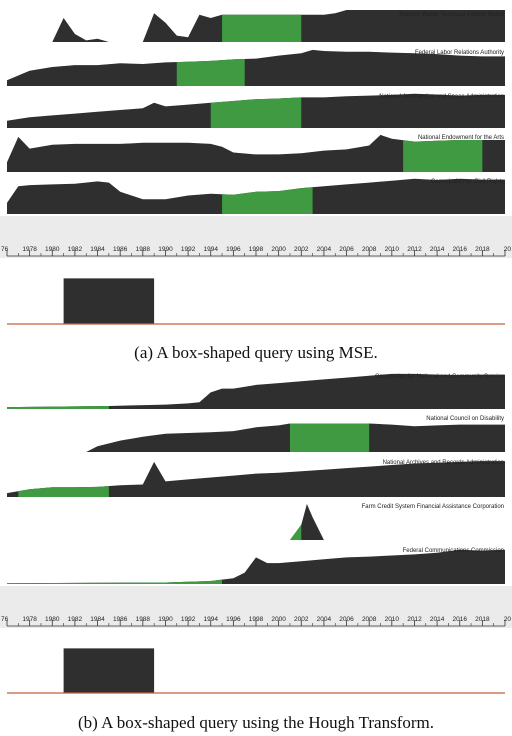 The width and height of the screenshot is (512, 736). I want to click on panel-4: National Endowment for the Arts, so click(256, 153).